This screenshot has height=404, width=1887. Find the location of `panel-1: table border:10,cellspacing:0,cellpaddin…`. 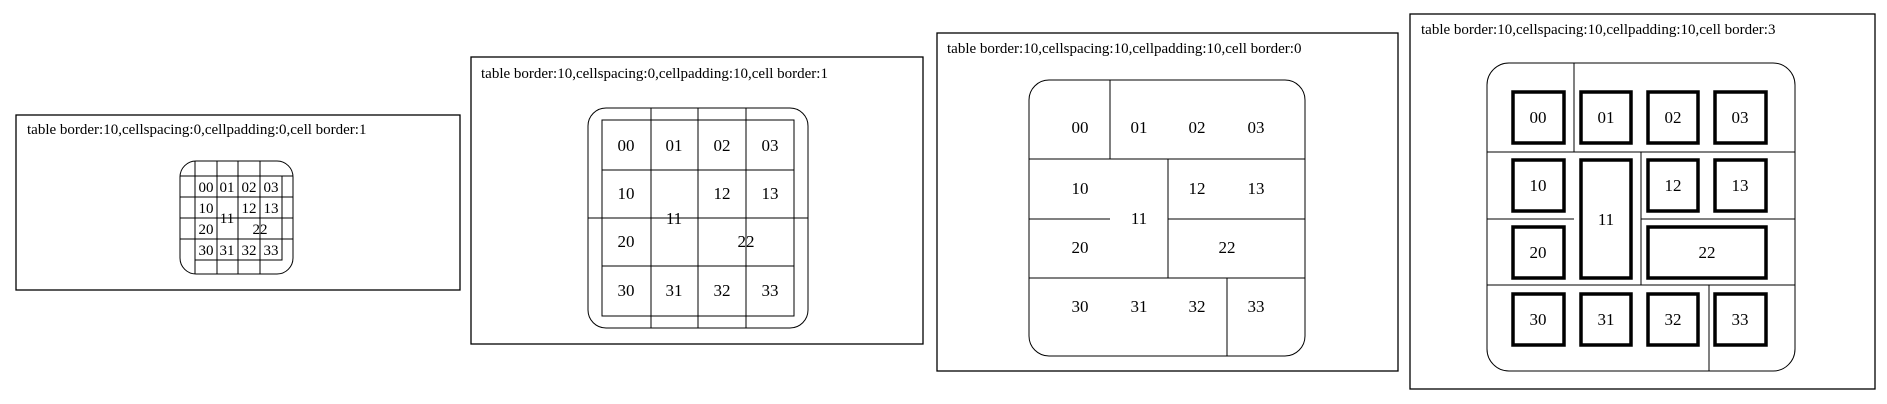

panel-1: table border:10,cellspacing:0,cellpaddin… is located at coordinates (238, 202).